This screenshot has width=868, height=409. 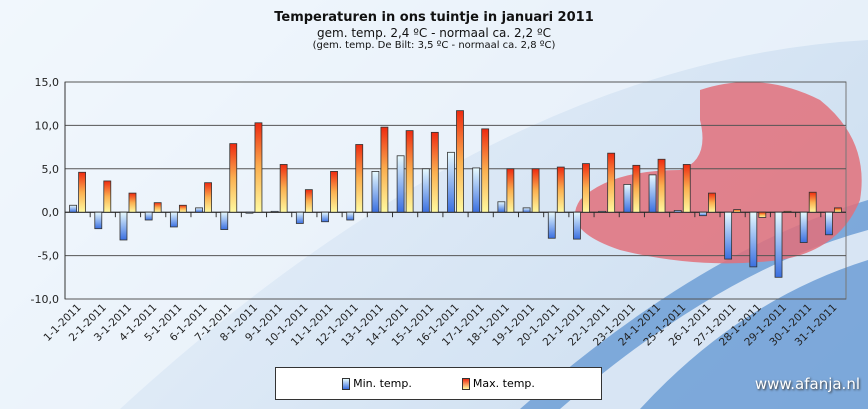 I want to click on y-tick-label: 5,0, so click(x=51, y=169).